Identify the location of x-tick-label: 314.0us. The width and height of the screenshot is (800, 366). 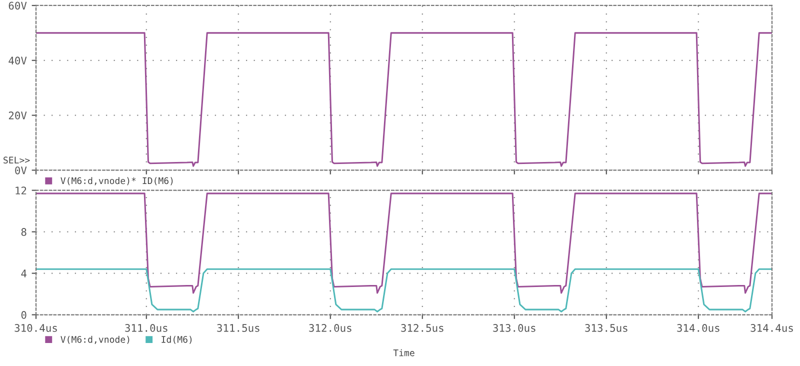
(698, 328).